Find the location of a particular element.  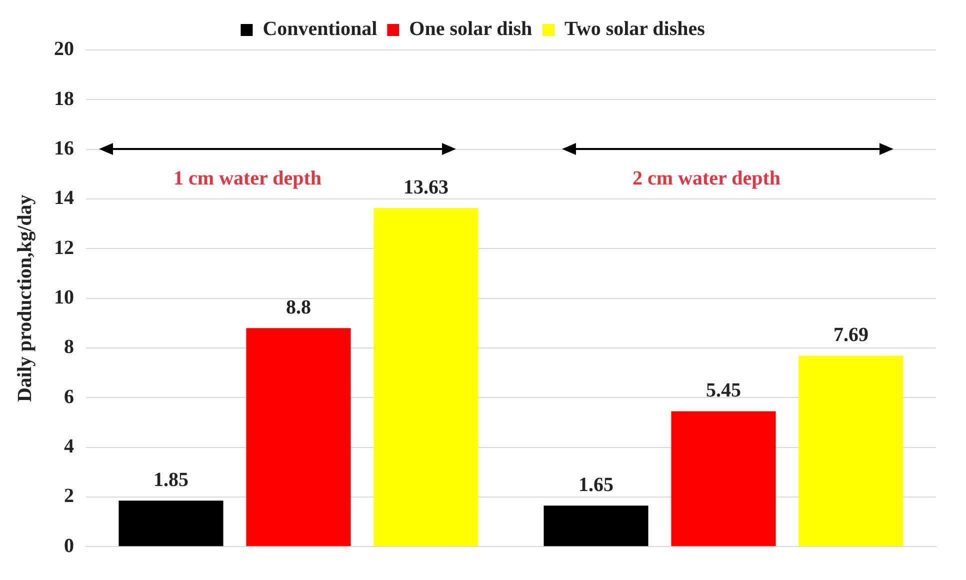

y-tick-label: 20 is located at coordinates (64, 49).